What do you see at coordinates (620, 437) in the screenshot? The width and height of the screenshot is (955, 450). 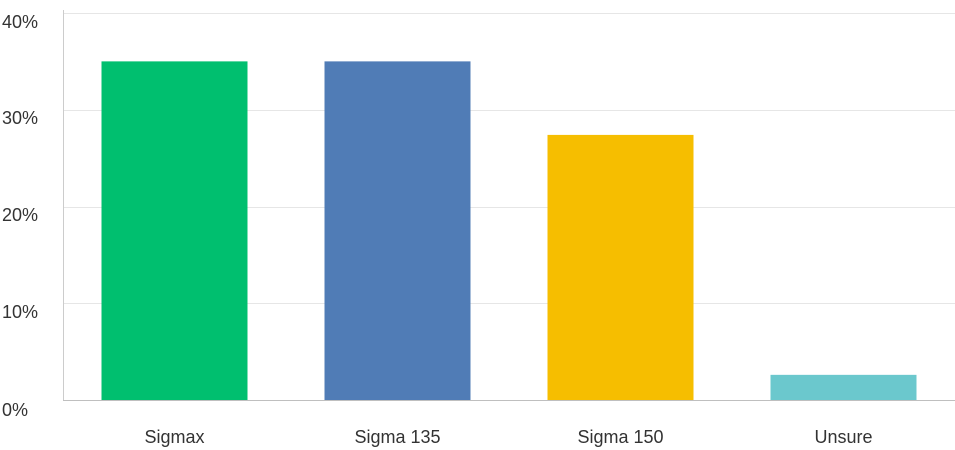 I see `x-category-label: Sigma 150` at bounding box center [620, 437].